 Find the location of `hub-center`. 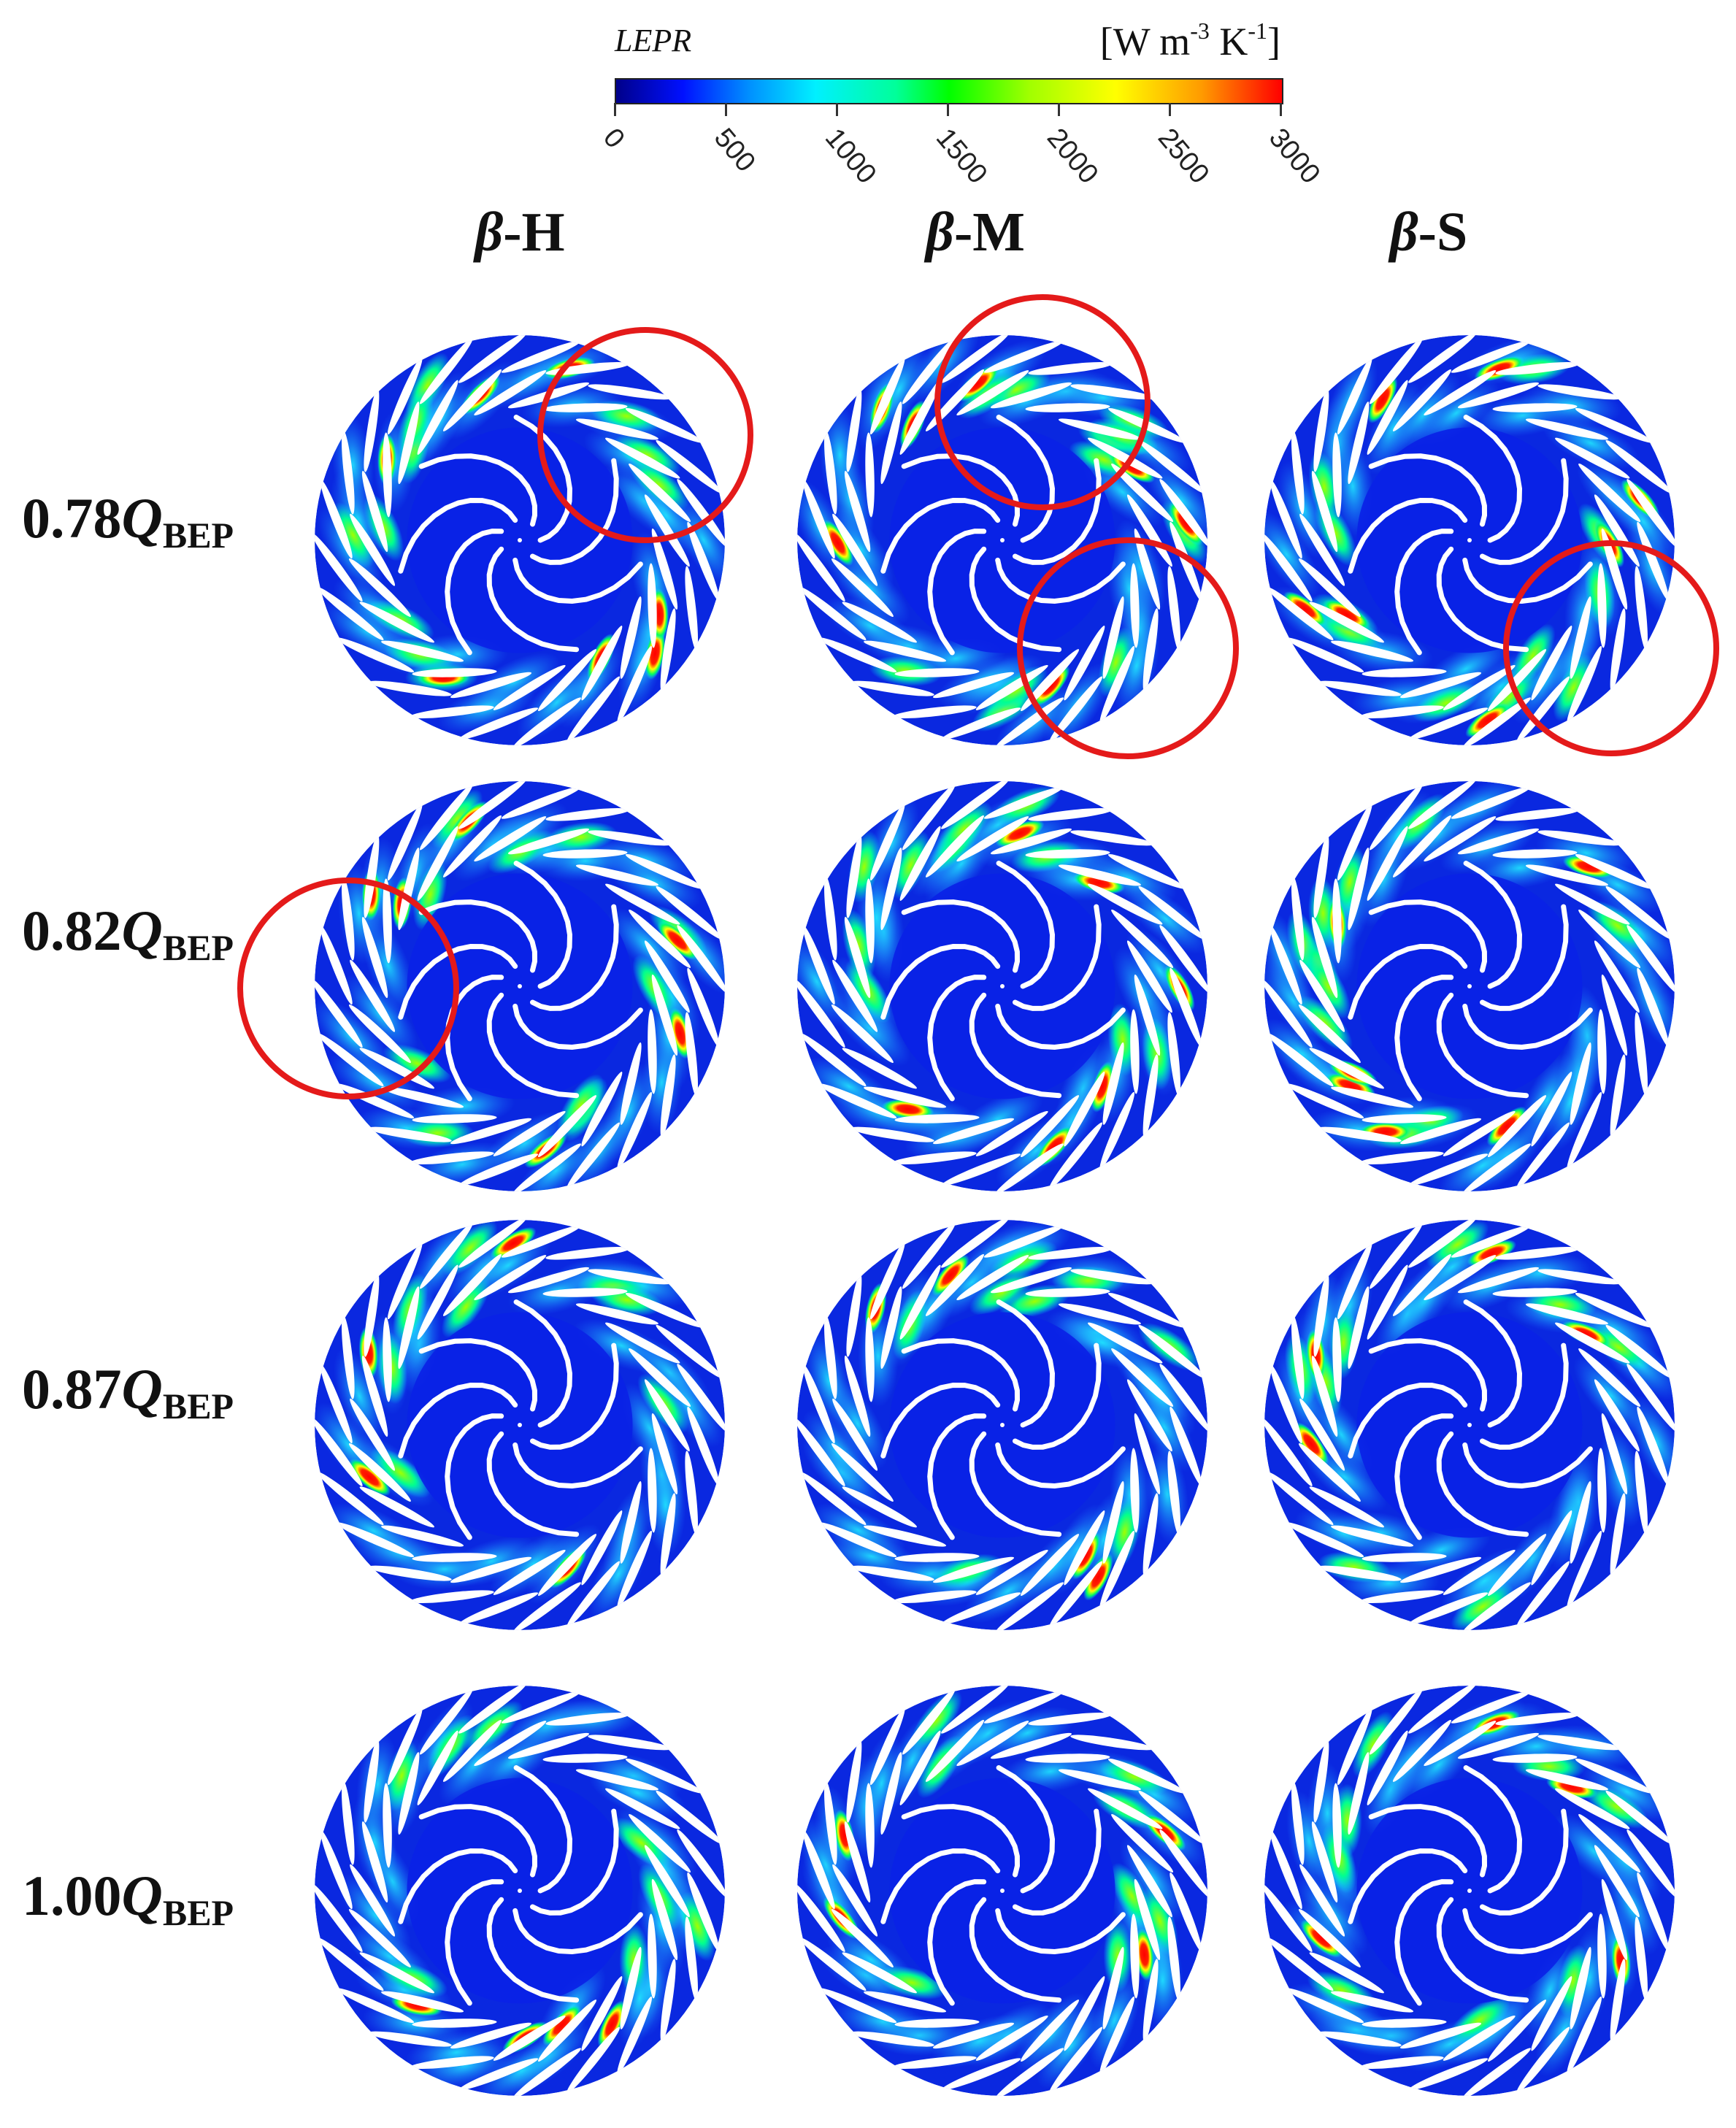

hub-center is located at coordinates (520, 1891).